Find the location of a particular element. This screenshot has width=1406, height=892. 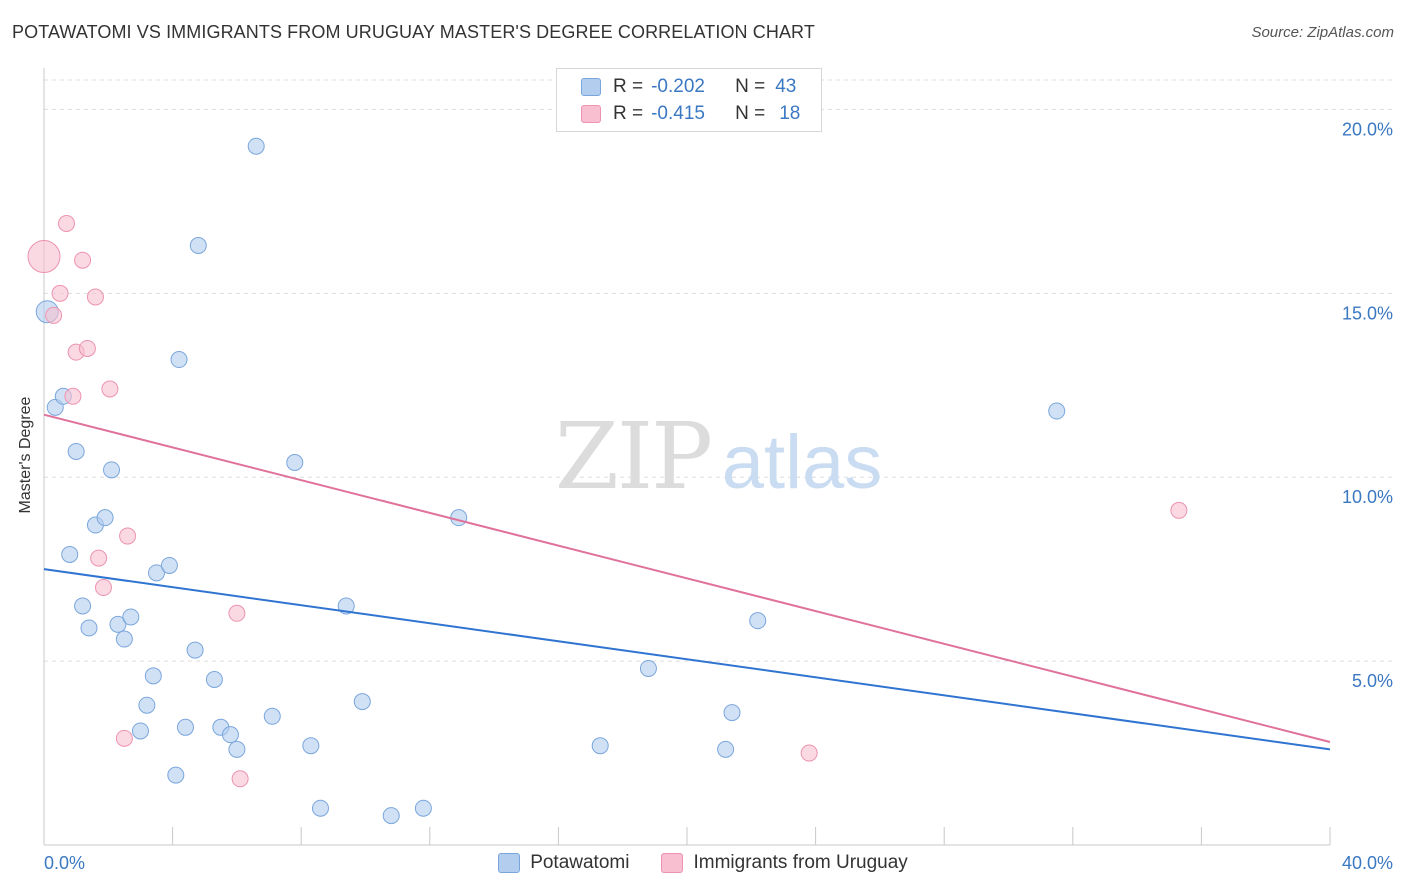

x-tick-label: 40.0% is located at coordinates (1367, 863).